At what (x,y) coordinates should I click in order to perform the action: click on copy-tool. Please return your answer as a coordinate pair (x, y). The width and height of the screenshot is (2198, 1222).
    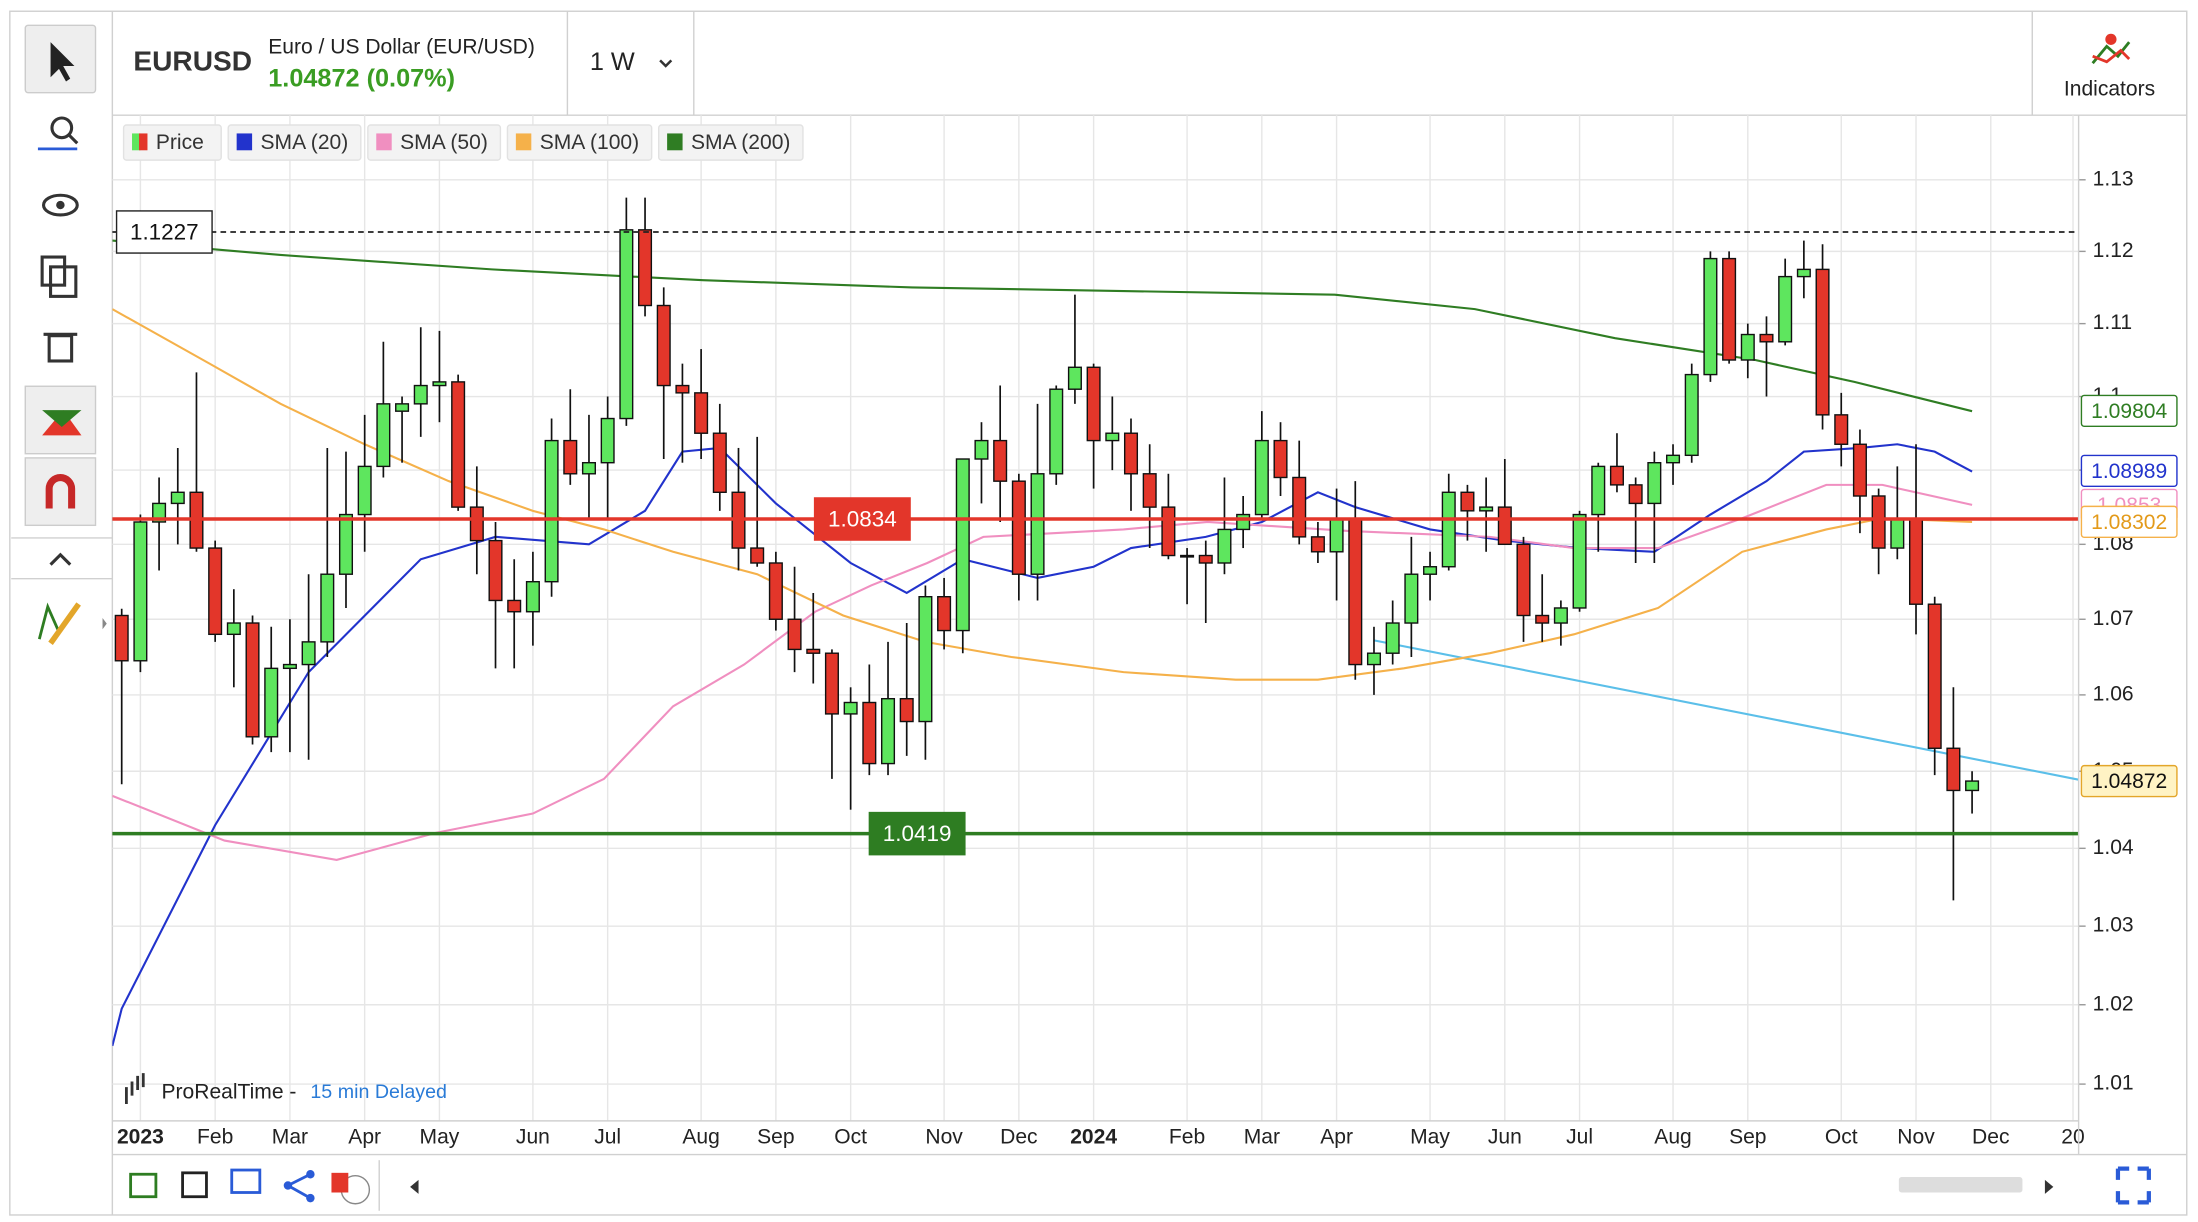
    Looking at the image, I should click on (59, 276).